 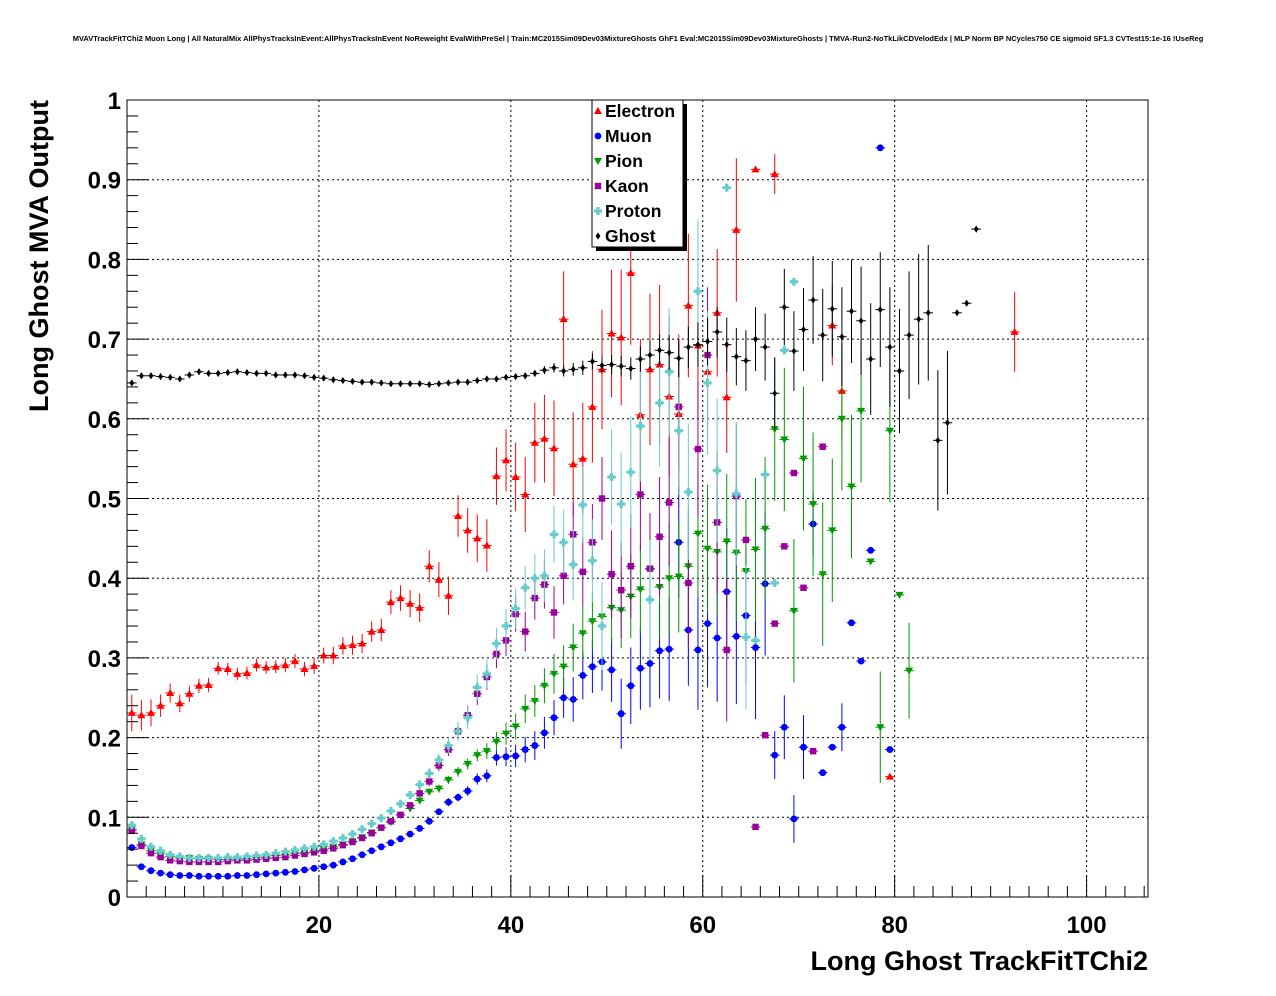 What do you see at coordinates (598, 161) in the screenshot?
I see `legend-marker-pion` at bounding box center [598, 161].